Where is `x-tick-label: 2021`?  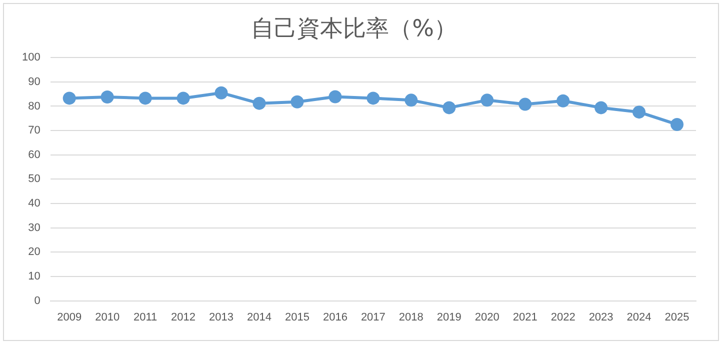
x-tick-label: 2021 is located at coordinates (525, 317).